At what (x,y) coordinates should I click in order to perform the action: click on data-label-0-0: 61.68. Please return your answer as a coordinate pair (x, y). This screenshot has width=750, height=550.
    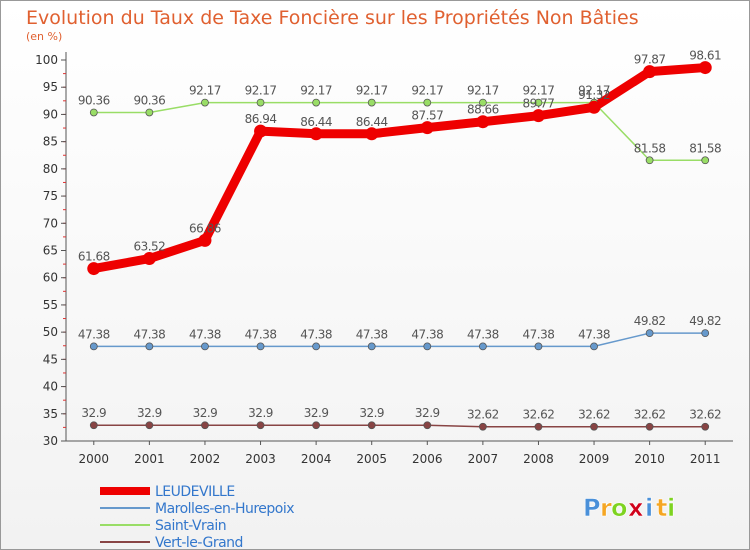
    Looking at the image, I should click on (94, 257).